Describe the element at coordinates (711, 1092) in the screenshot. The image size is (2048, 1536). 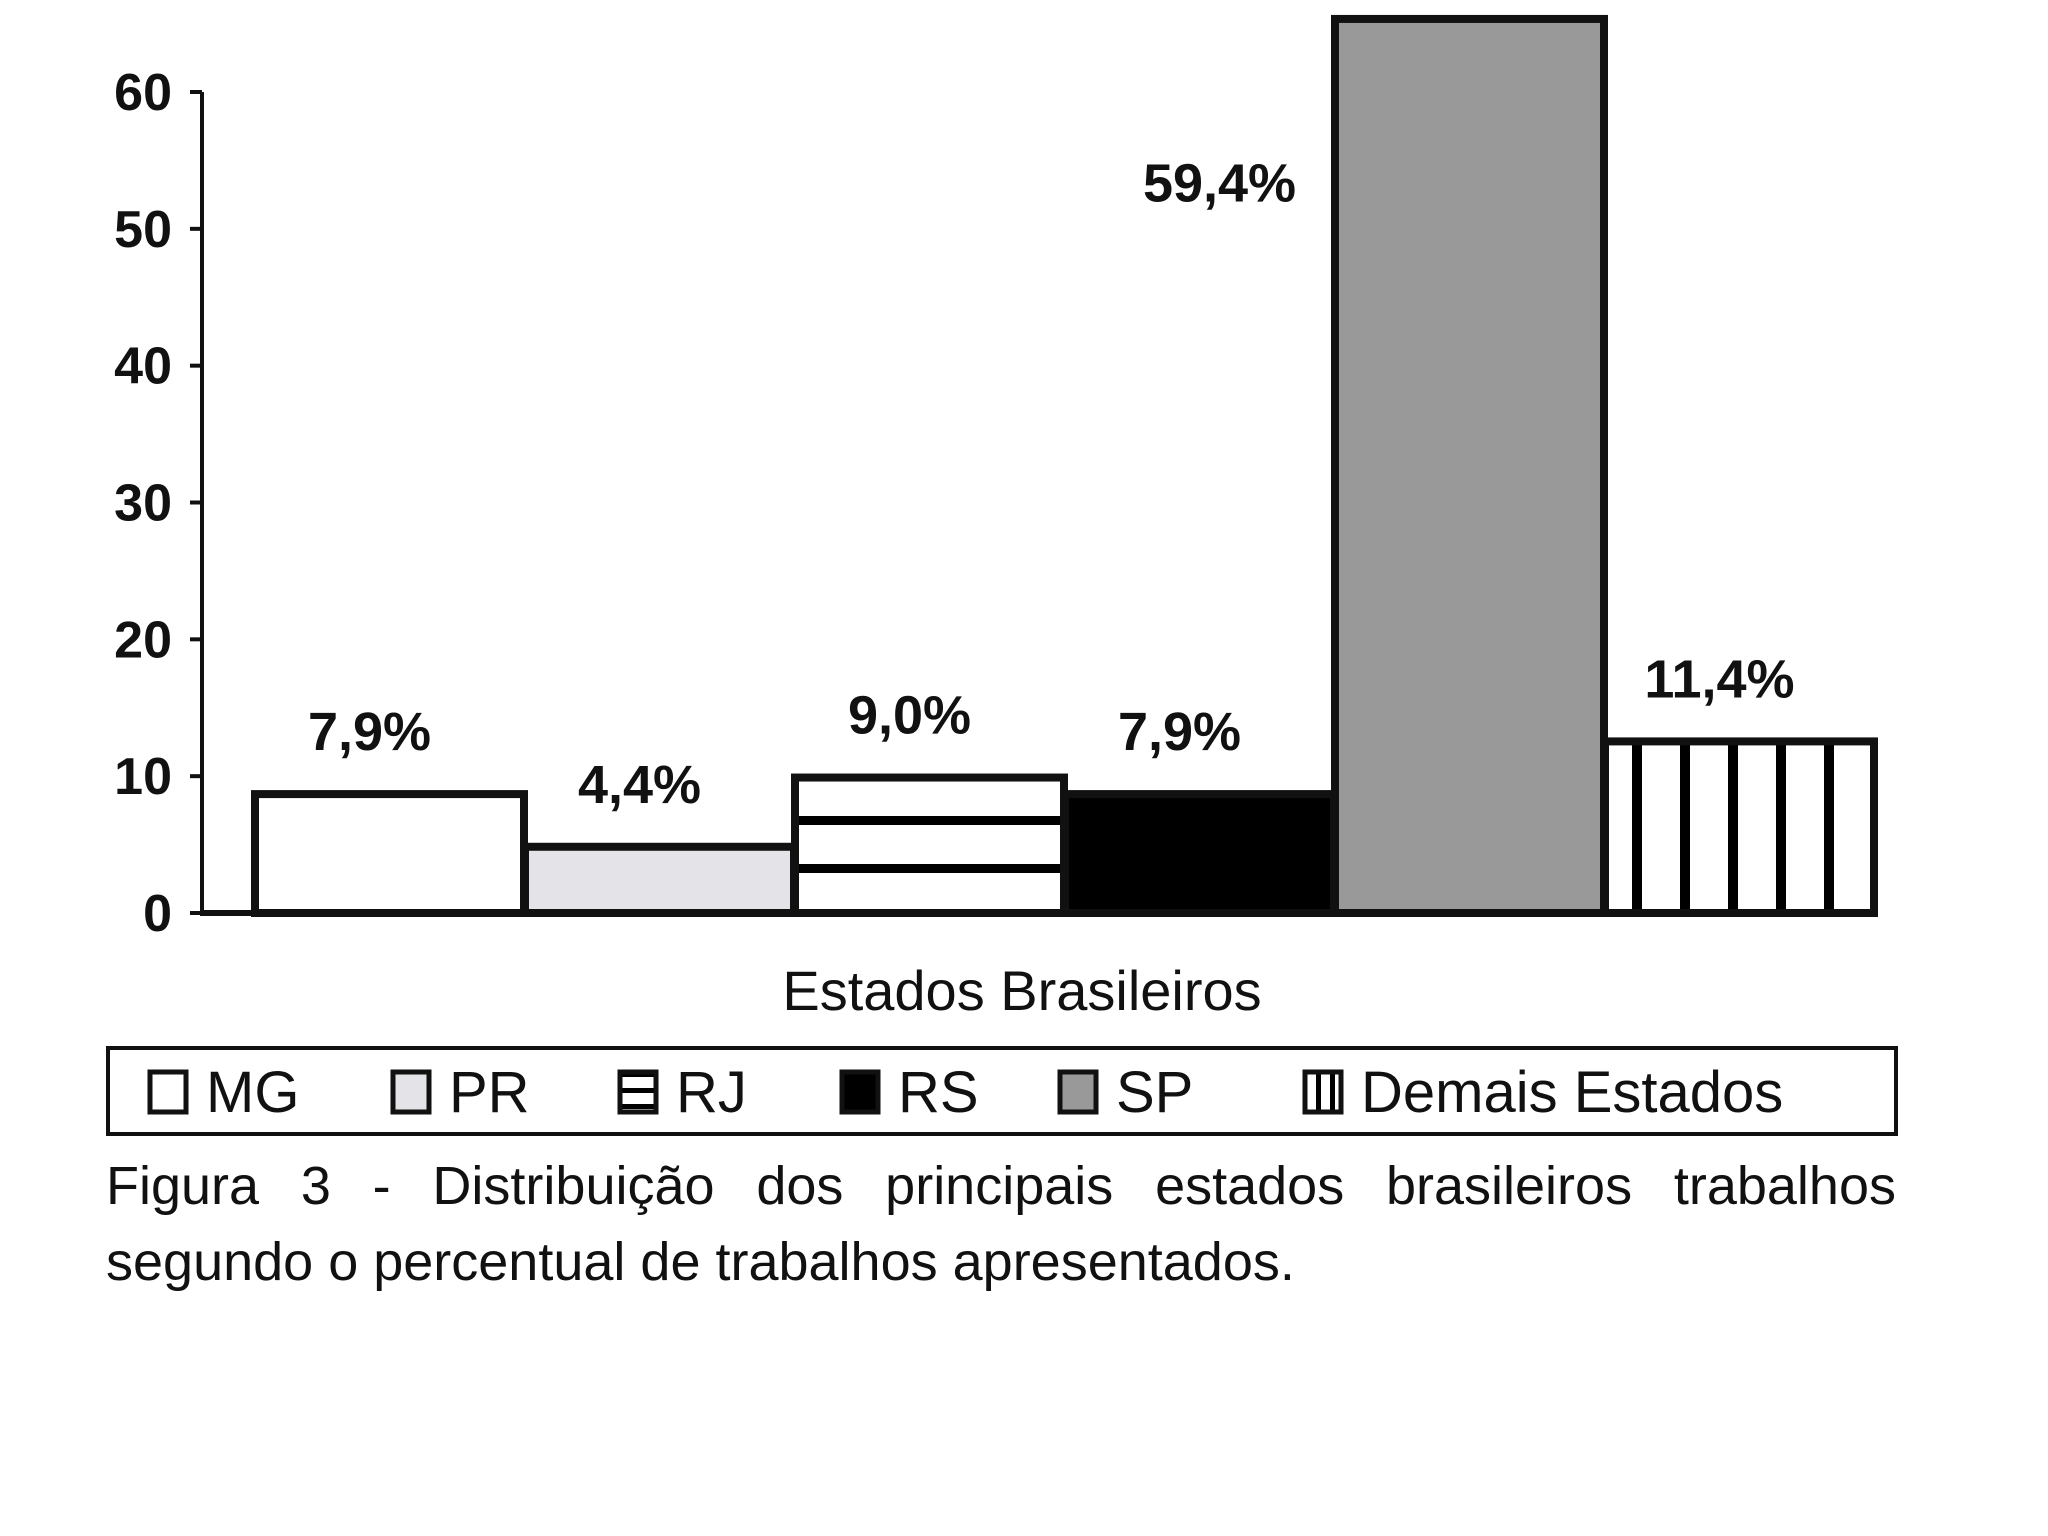
I see `legend-label: RJ` at that location.